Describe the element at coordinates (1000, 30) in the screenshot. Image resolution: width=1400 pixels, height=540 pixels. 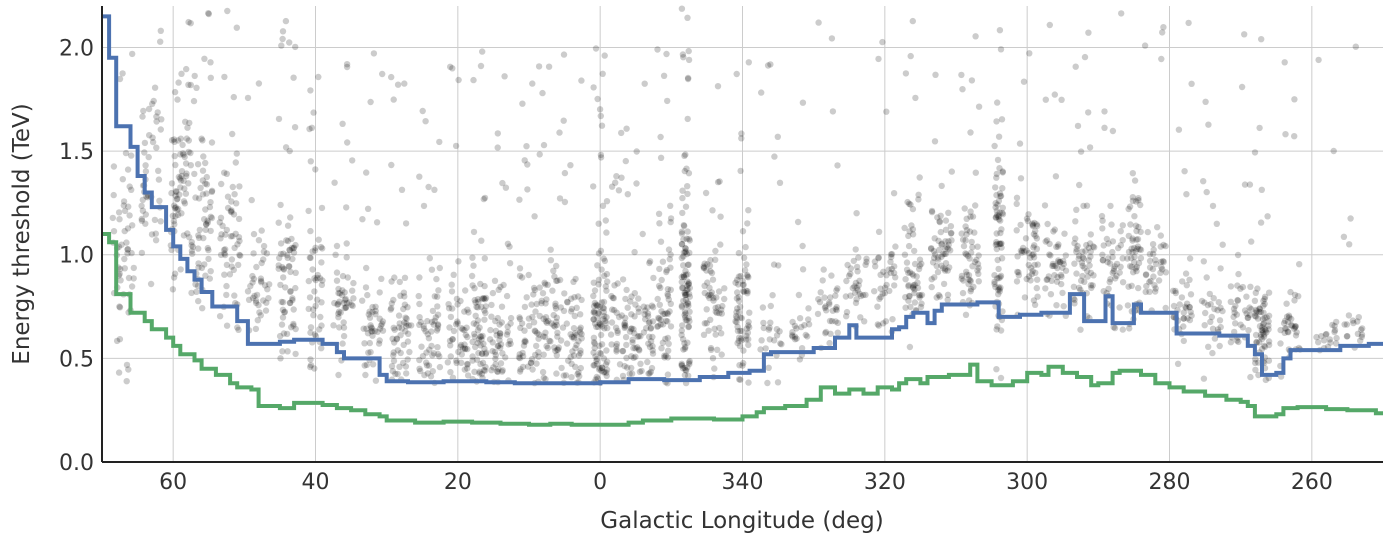
I see `scatter-point-1933` at that location.